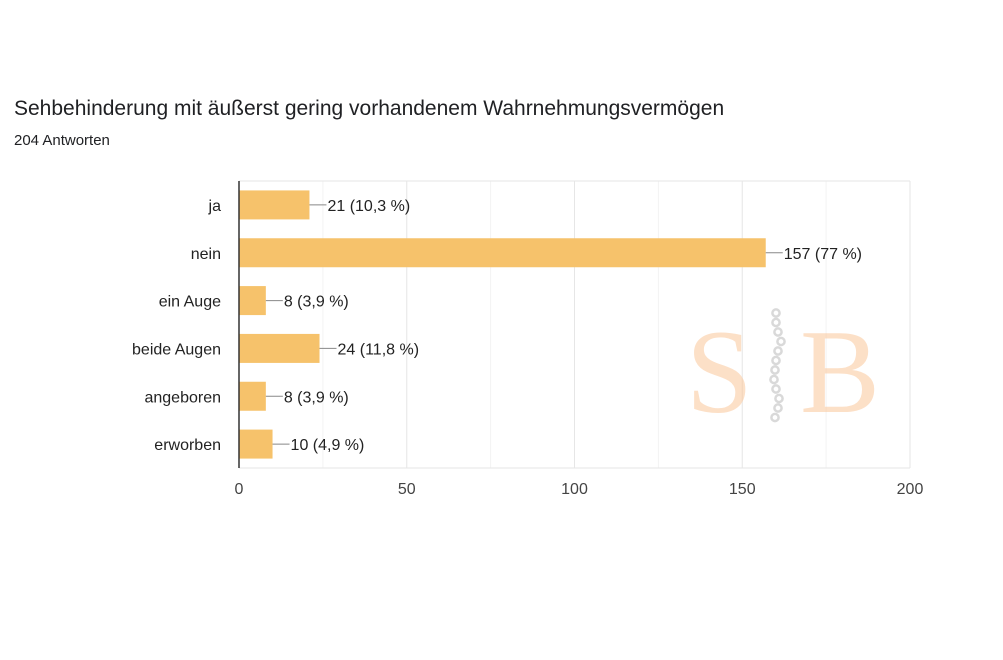  What do you see at coordinates (239, 489) in the screenshot?
I see `x-tick-label: 0` at bounding box center [239, 489].